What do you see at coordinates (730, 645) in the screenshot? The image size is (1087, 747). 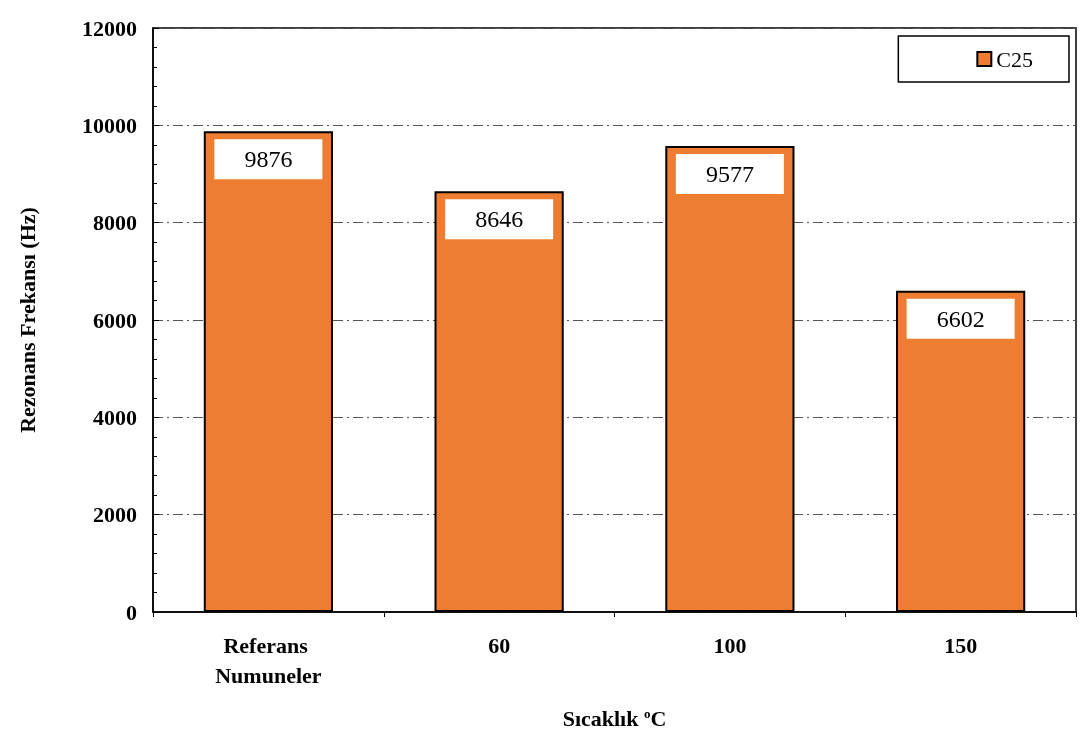 I see `x-tick-label: 100` at bounding box center [730, 645].